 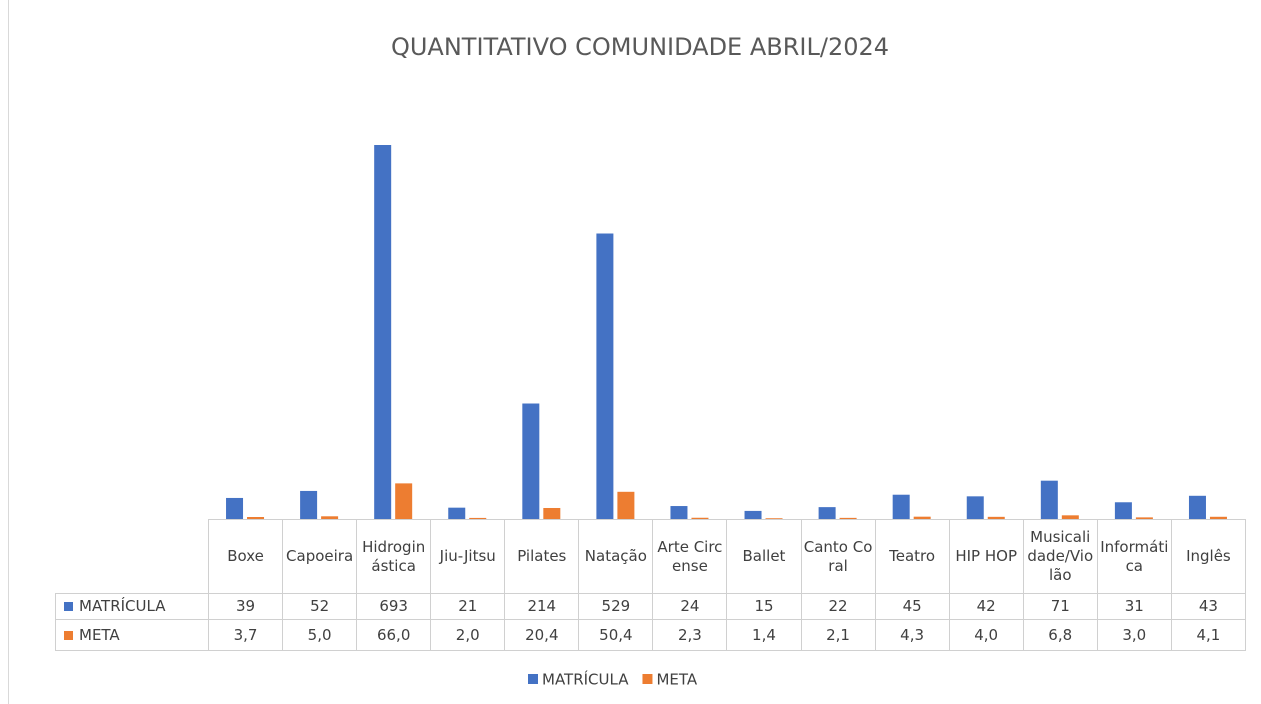 What do you see at coordinates (838, 606) in the screenshot?
I see `data-label: 22` at bounding box center [838, 606].